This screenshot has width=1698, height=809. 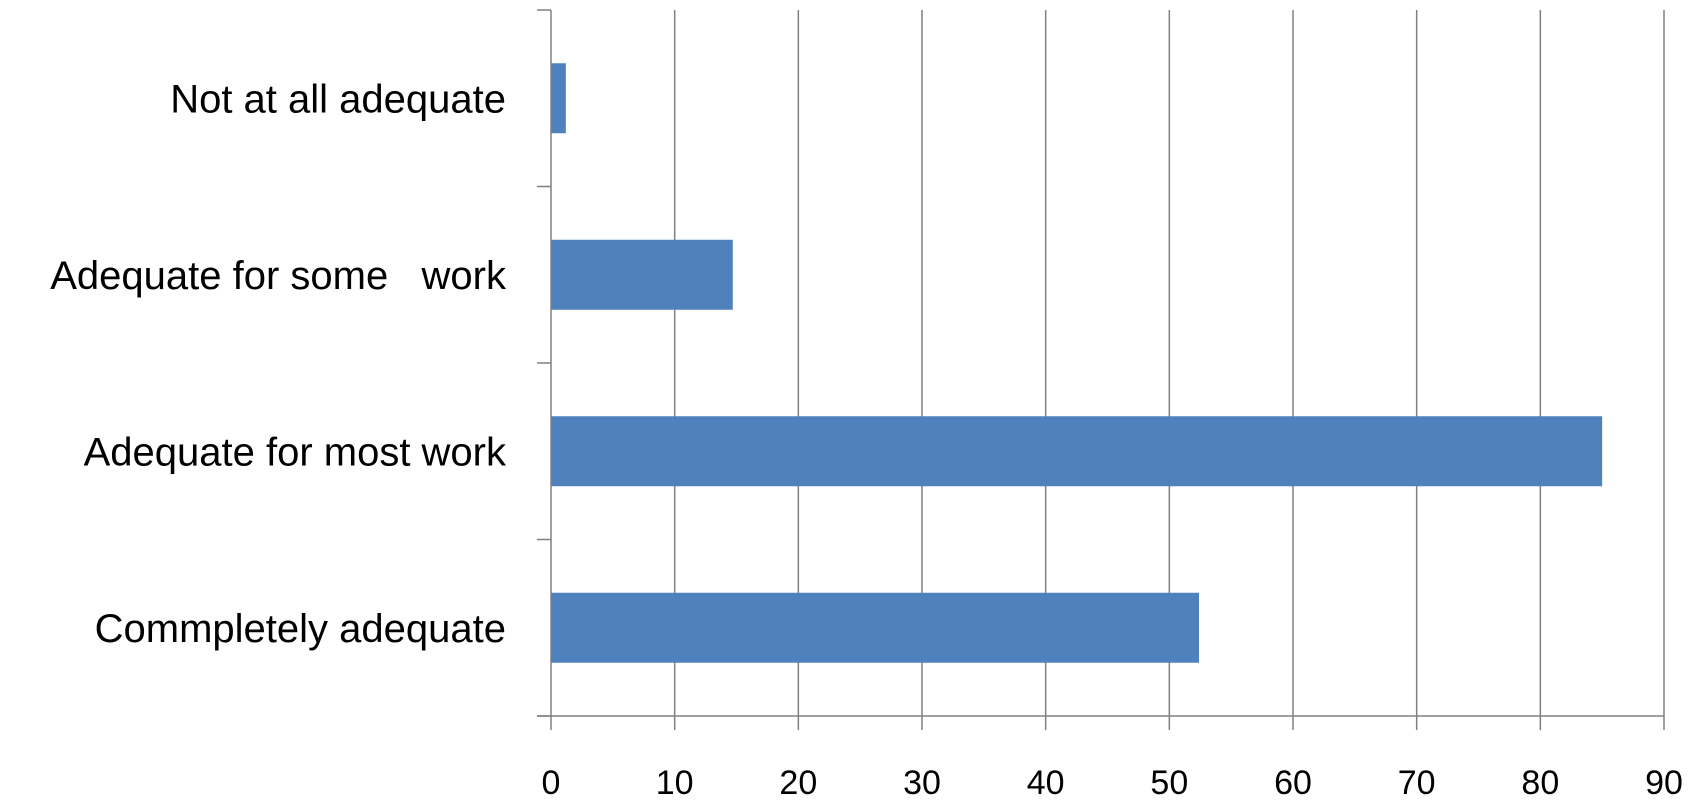 What do you see at coordinates (1293, 783) in the screenshot?
I see `x-tick-label-60: 60` at bounding box center [1293, 783].